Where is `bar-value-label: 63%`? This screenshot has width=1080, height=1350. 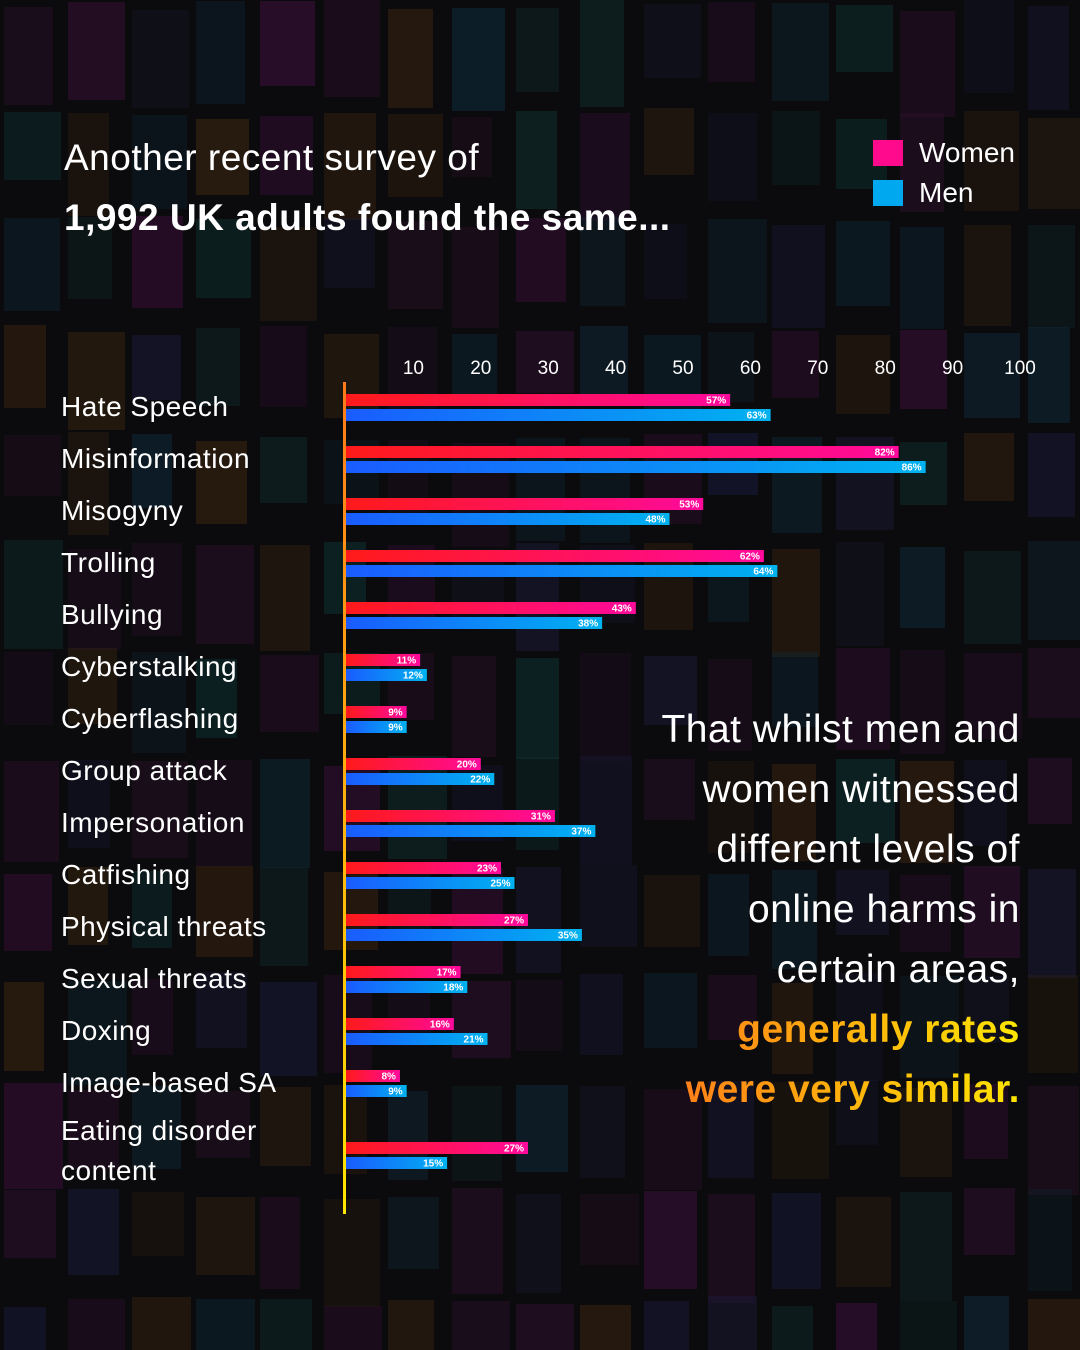
bar-value-label: 63% is located at coordinates (757, 416).